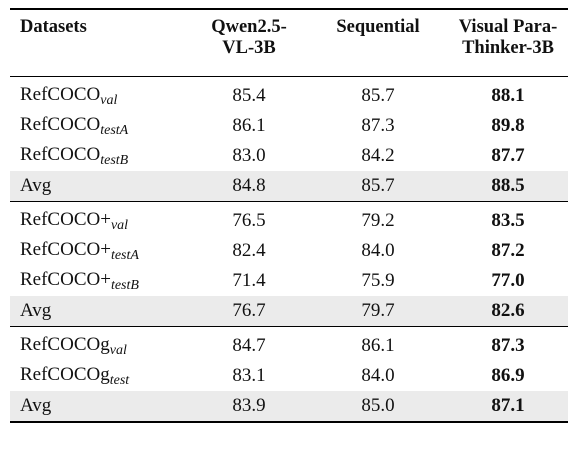  Describe the element at coordinates (508, 186) in the screenshot. I see `score-cell: 88.5` at that location.